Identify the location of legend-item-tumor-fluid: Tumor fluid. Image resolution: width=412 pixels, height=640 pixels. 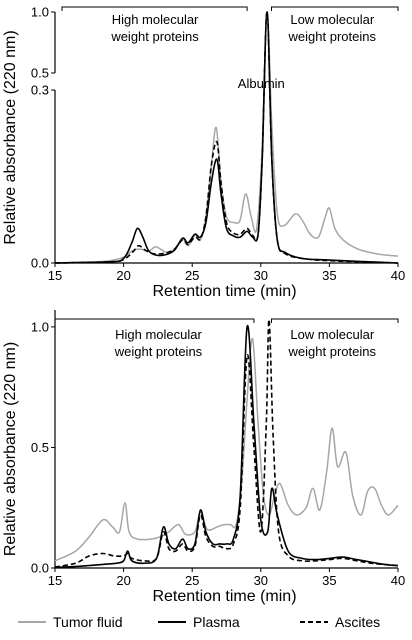
(70, 622).